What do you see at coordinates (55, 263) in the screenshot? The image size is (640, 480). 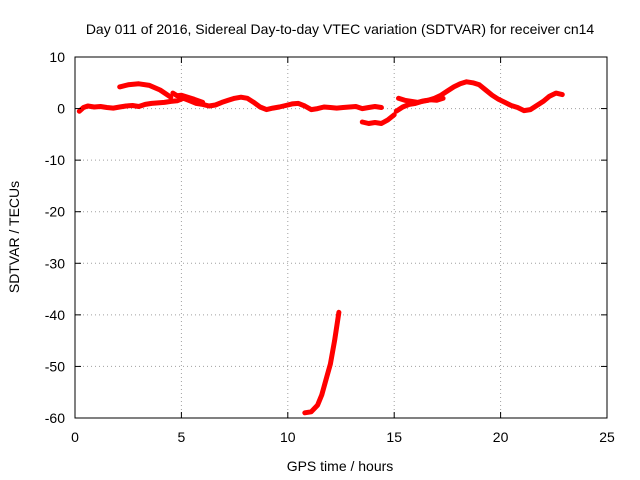 I see `y-tick-label: -30` at bounding box center [55, 263].